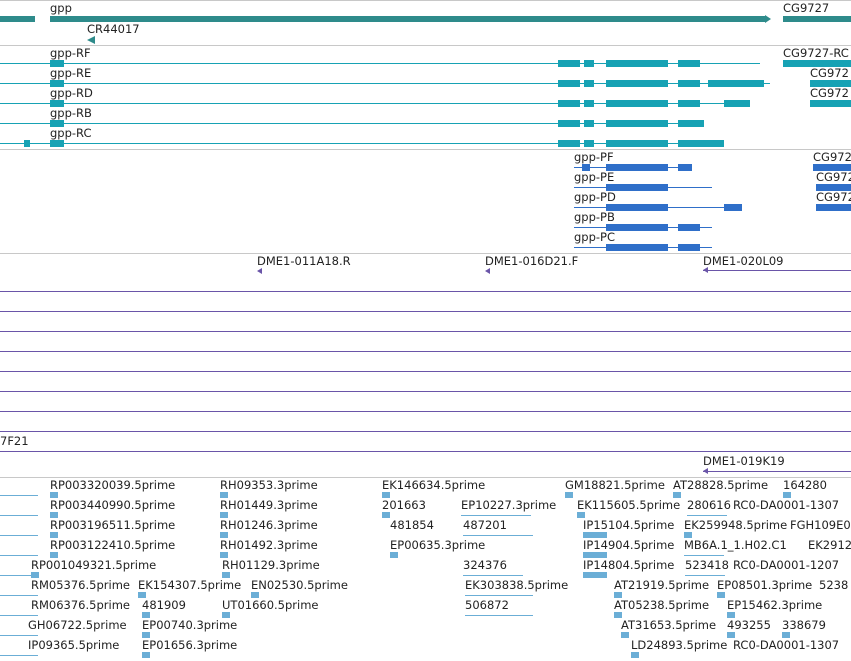 The image size is (851, 661). What do you see at coordinates (269, 545) in the screenshot?
I see `est-label: RH01492.3prime` at bounding box center [269, 545].